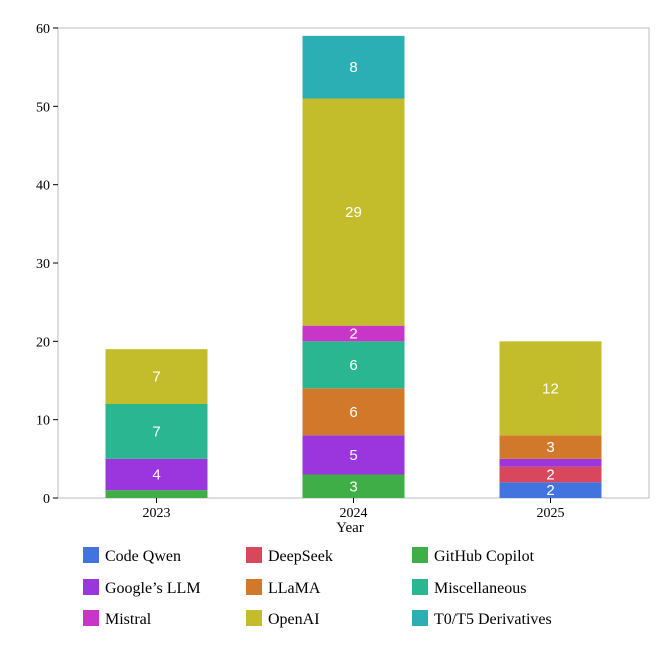  I want to click on legend-item: Mistral, so click(117, 619).